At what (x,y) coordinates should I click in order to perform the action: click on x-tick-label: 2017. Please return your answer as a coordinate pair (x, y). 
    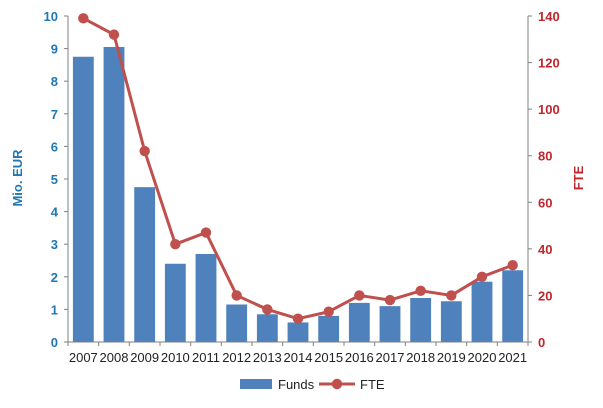
    Looking at the image, I should click on (390, 357).